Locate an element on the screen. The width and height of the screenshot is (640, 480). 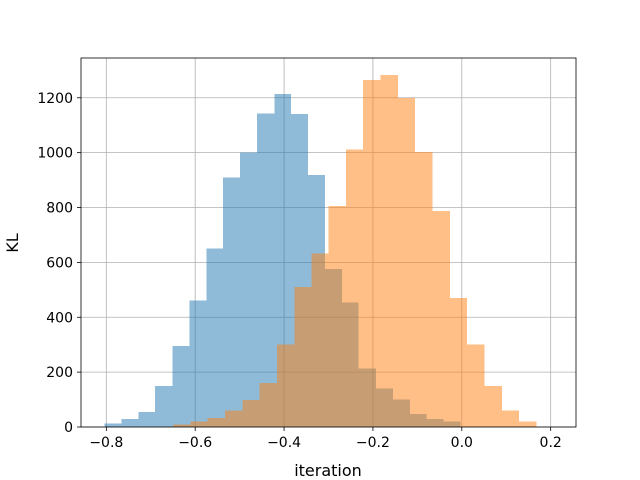
y-tick-label: 600 is located at coordinates (59, 263).